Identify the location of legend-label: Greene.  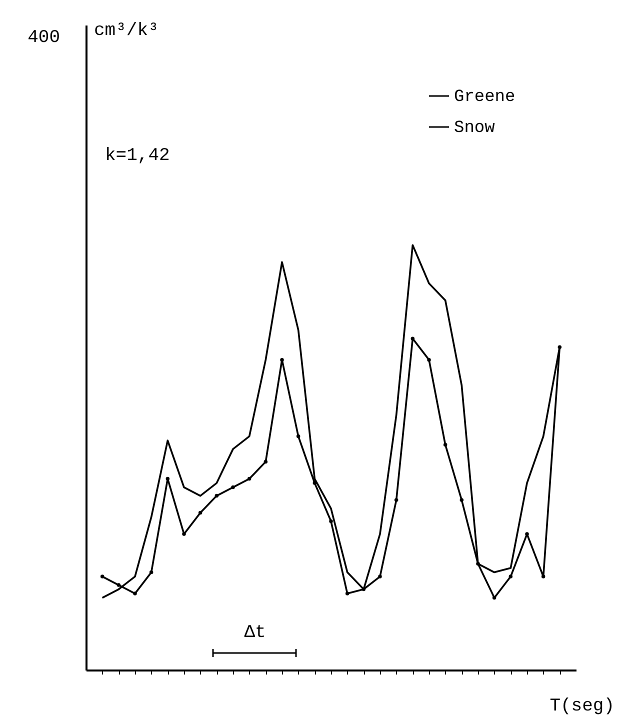
(485, 97).